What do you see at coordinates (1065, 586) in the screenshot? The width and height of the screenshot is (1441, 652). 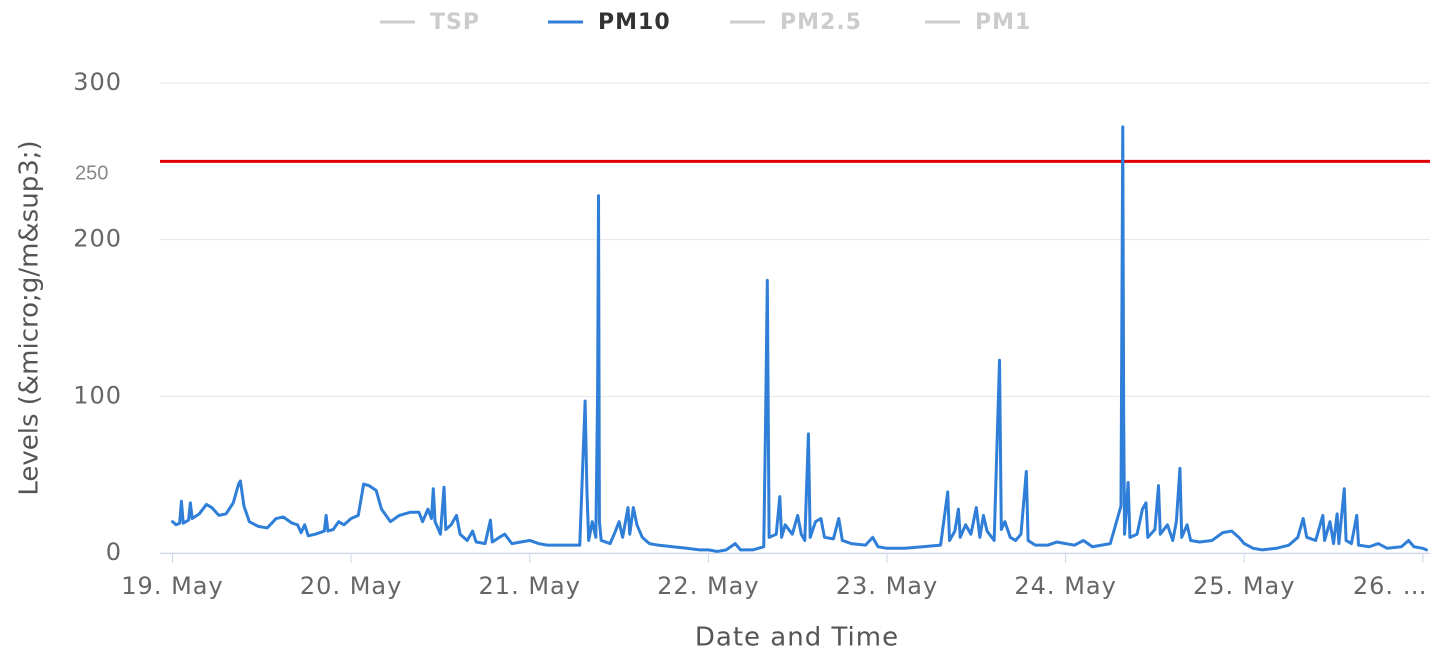 I see `x-tick-label: 24. May` at bounding box center [1065, 586].